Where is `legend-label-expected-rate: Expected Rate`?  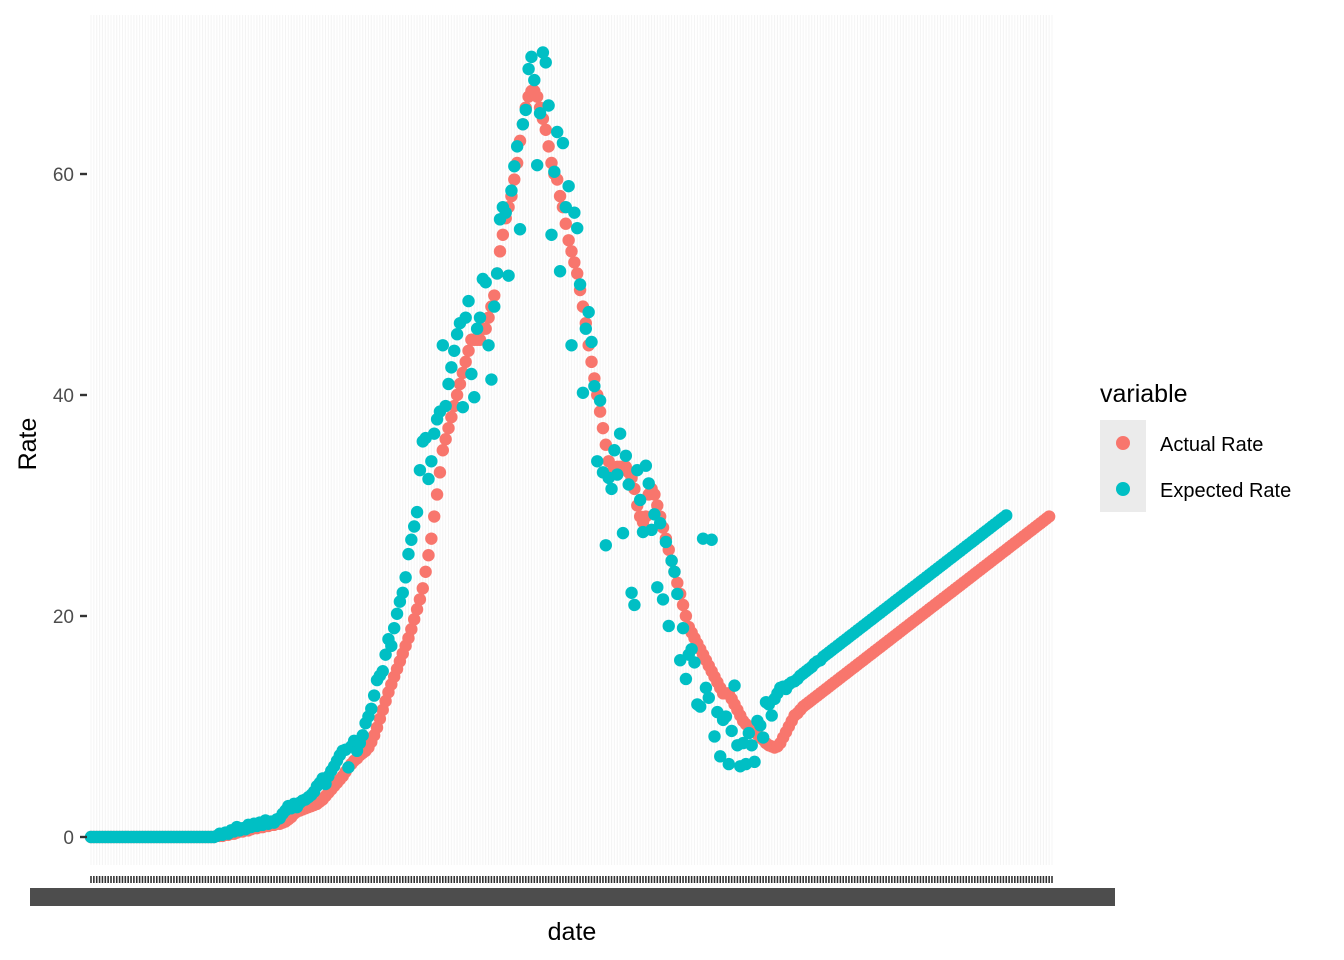
legend-label-expected-rate: Expected Rate is located at coordinates (1225, 491).